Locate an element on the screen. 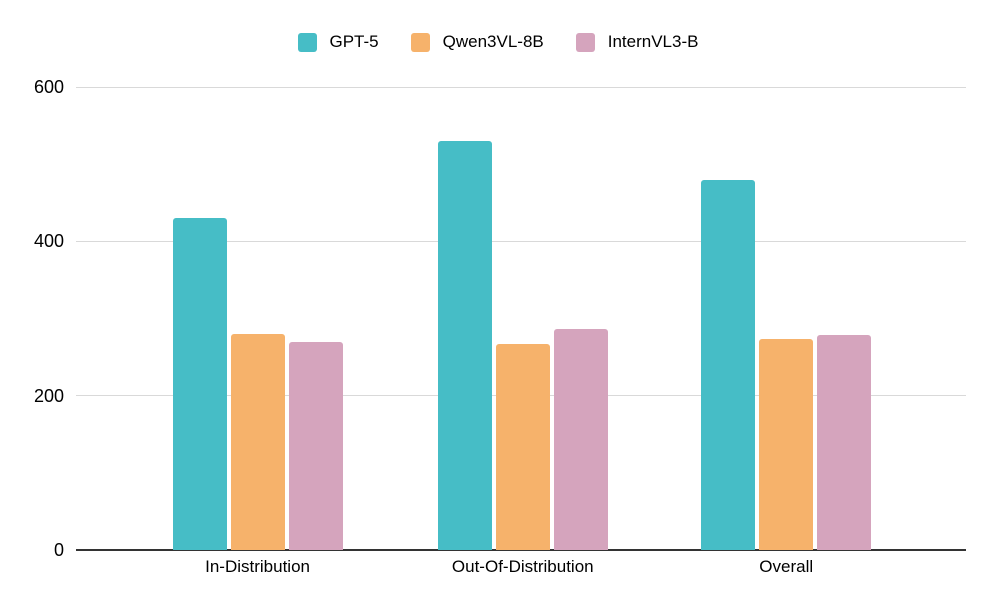  bar-qwen3vl-8b-overall is located at coordinates (786, 444).